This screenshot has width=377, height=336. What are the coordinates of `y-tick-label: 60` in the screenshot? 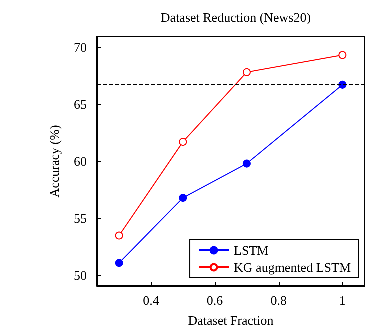 It's located at (80, 161).